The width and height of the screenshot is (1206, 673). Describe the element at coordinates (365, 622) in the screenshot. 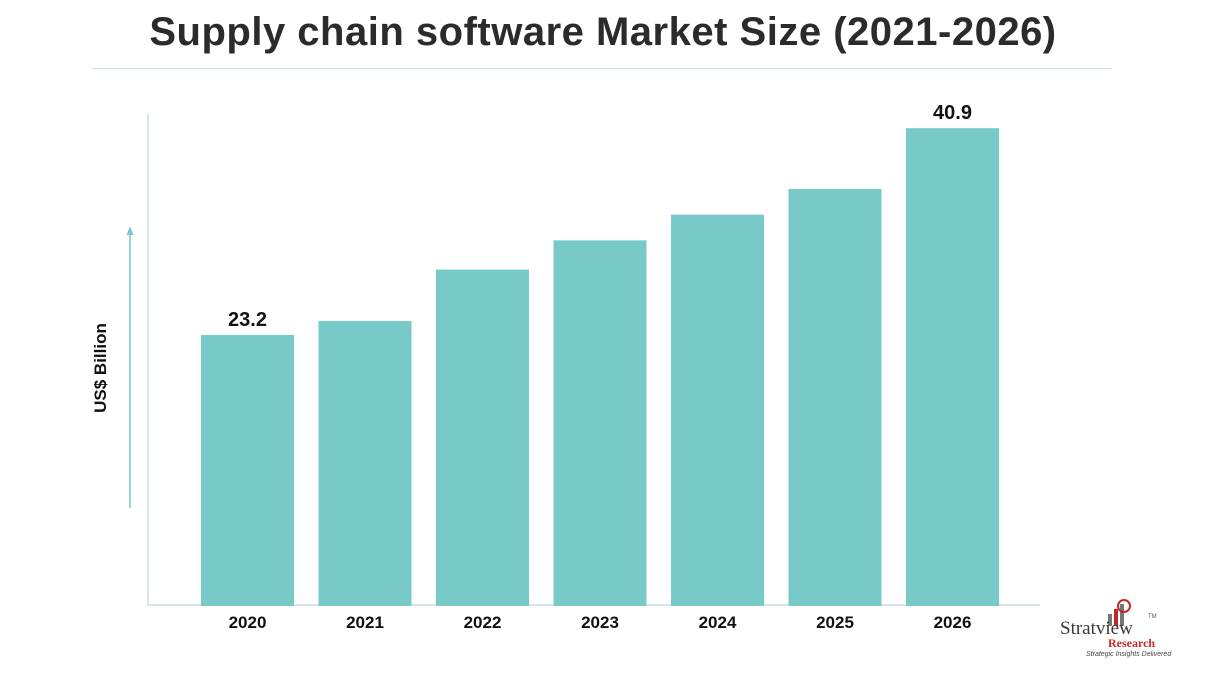

I see `x-tick-label-2021: 2021` at that location.